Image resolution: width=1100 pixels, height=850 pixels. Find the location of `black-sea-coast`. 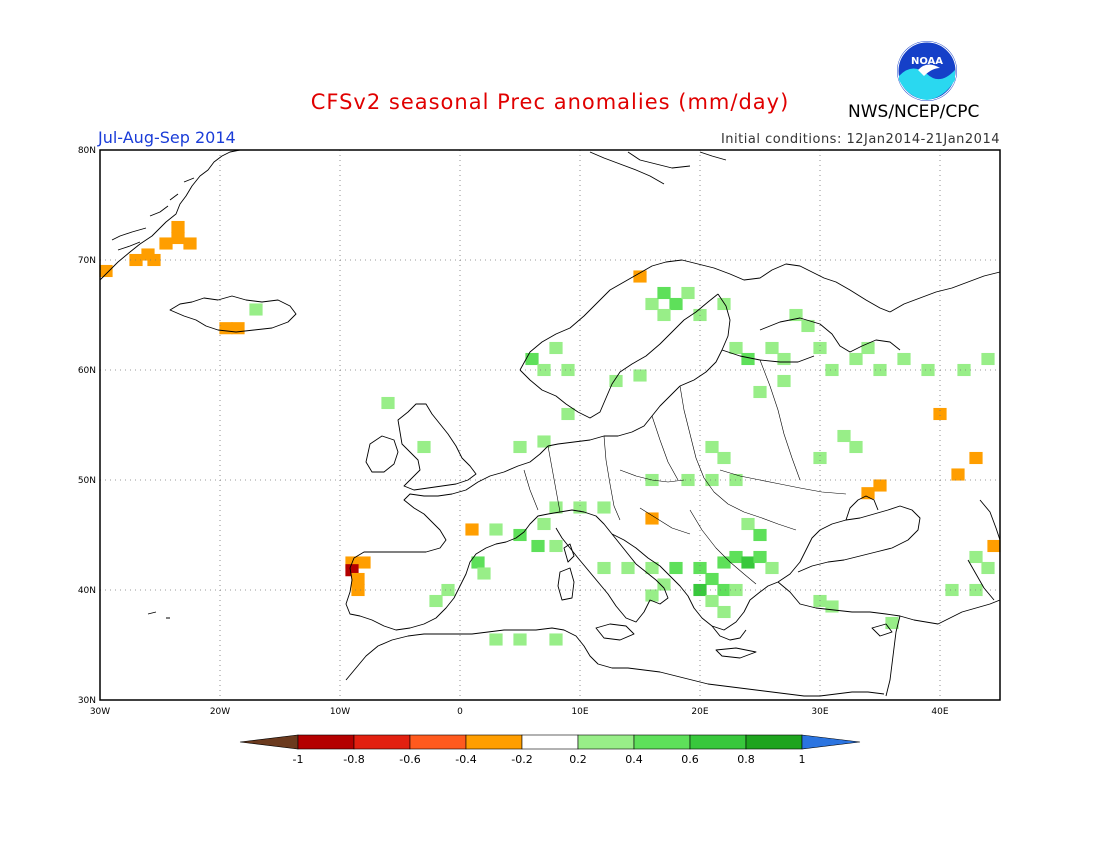

black-sea-coast is located at coordinates (849, 544).